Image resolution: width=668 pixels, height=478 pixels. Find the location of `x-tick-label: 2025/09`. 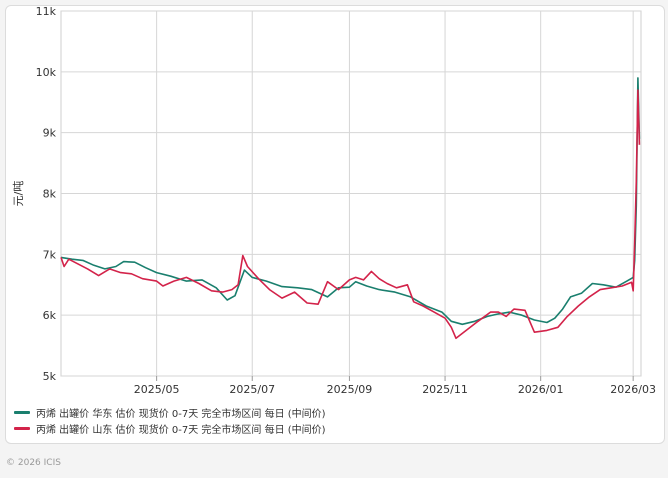

x-tick-label: 2025/09 is located at coordinates (350, 389).